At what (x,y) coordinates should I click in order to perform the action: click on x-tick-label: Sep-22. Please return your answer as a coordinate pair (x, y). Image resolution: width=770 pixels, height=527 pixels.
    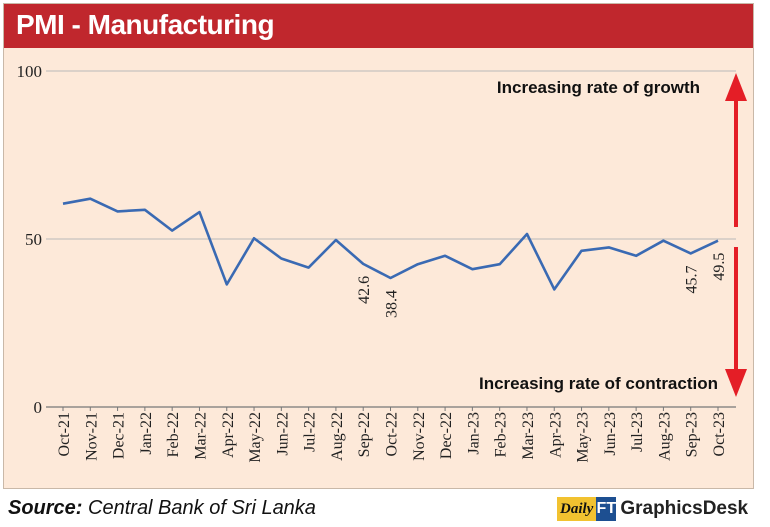
    Looking at the image, I should click on (364, 434).